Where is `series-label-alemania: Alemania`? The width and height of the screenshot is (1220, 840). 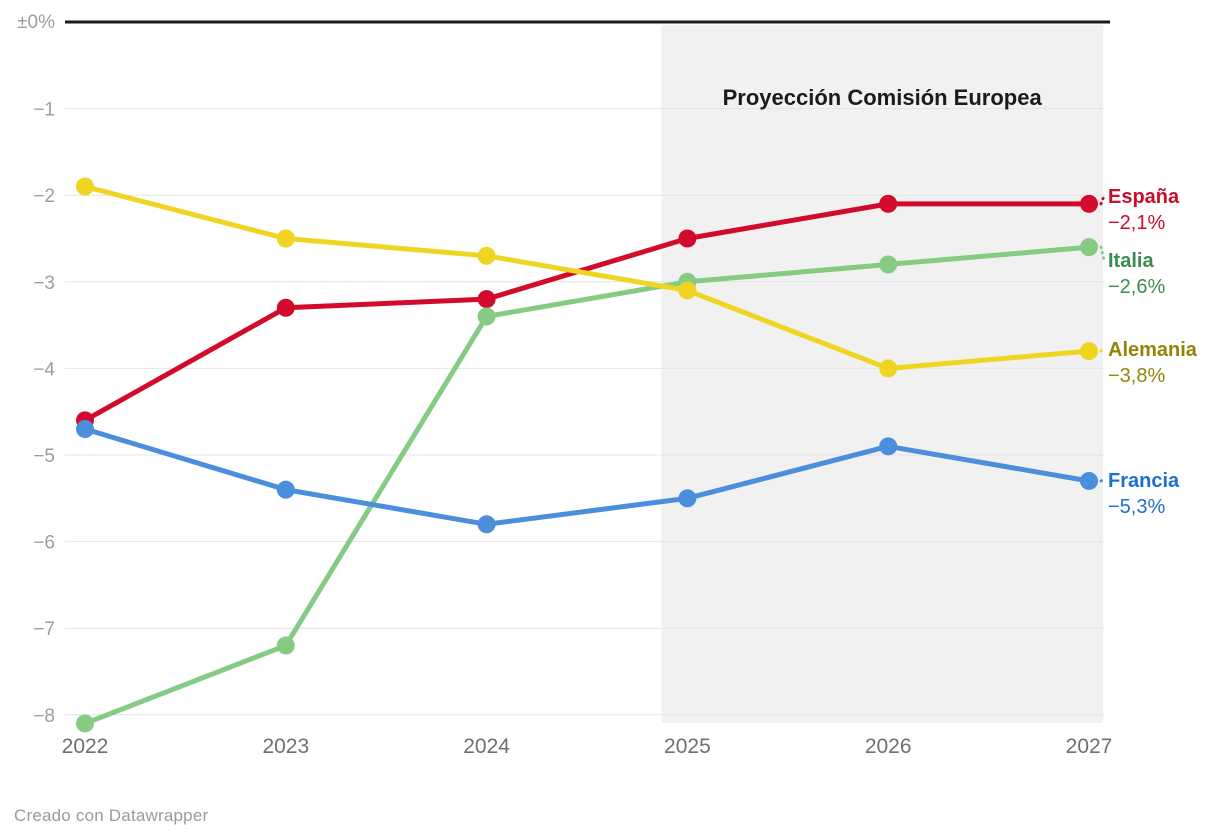
series-label-alemania: Alemania is located at coordinates (1153, 350).